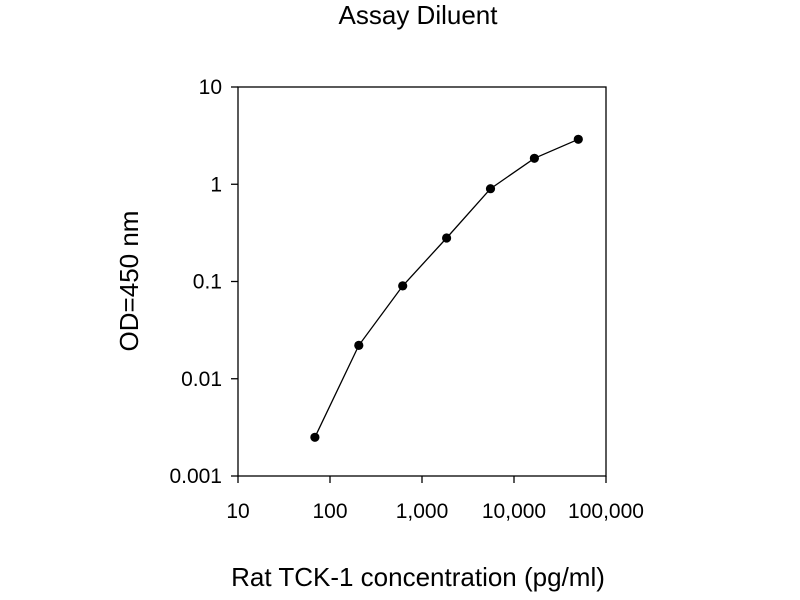 Image resolution: width=800 pixels, height=600 pixels. Describe the element at coordinates (201, 379) in the screenshot. I see `y-tick-label: 0.01` at that location.